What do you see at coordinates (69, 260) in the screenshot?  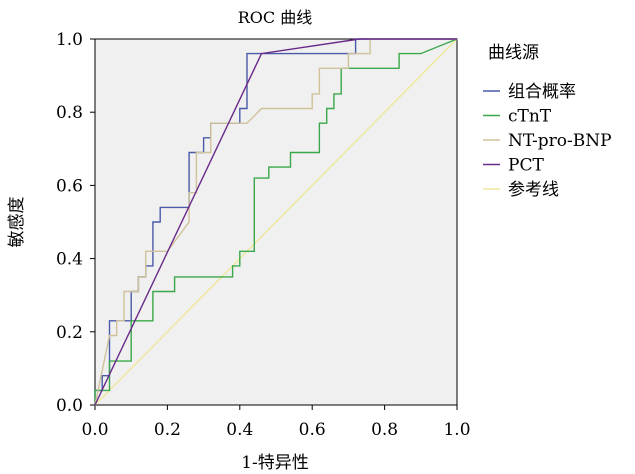 I see `y-tick-label: 0.4` at bounding box center [69, 260].